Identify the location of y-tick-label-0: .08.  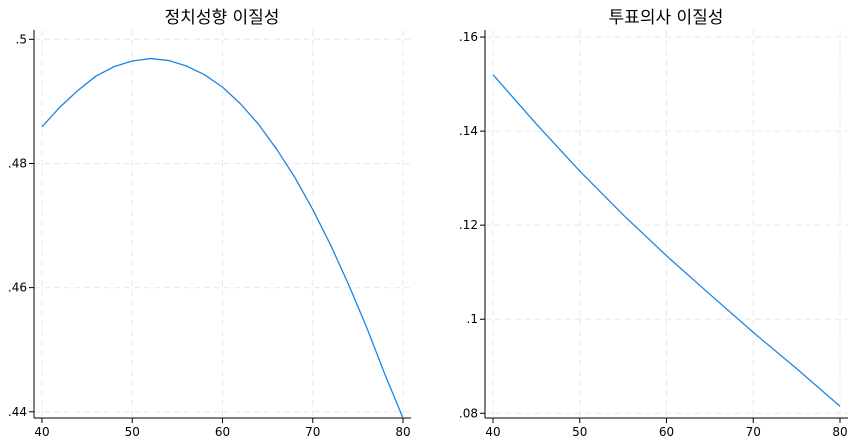
(468, 413).